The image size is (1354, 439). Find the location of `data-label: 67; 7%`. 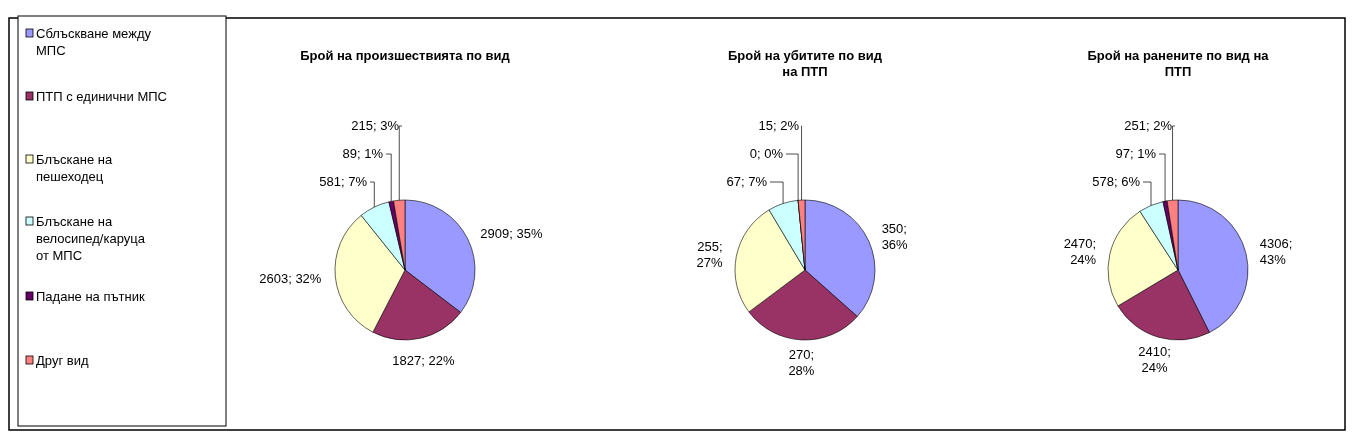

data-label: 67; 7% is located at coordinates (747, 181).